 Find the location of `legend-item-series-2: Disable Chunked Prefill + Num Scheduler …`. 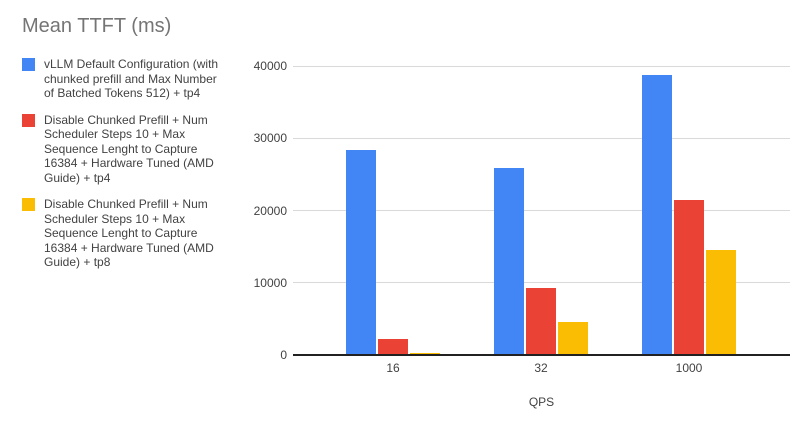

legend-item-series-2: Disable Chunked Prefill + Num Scheduler … is located at coordinates (124, 149).